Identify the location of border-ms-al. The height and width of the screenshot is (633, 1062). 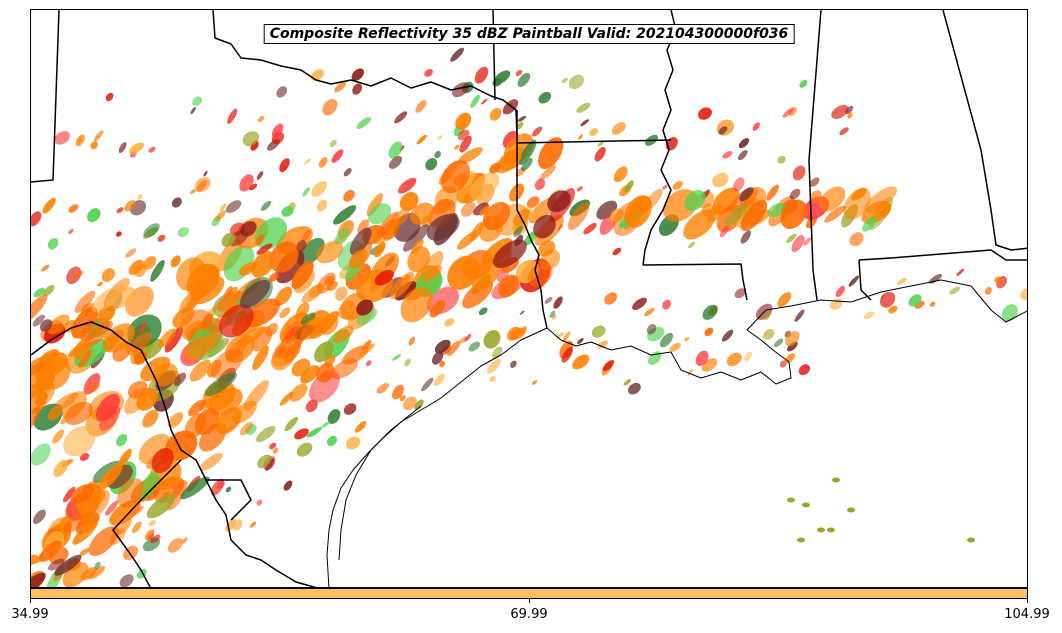
(815, 155).